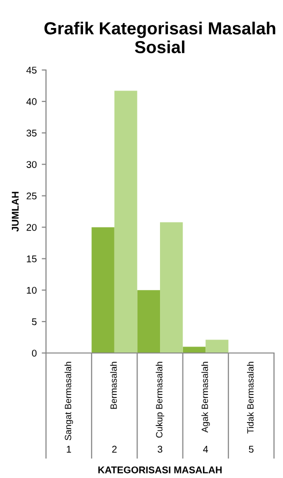  I want to click on y-tick-label: 45, so click(31, 70).